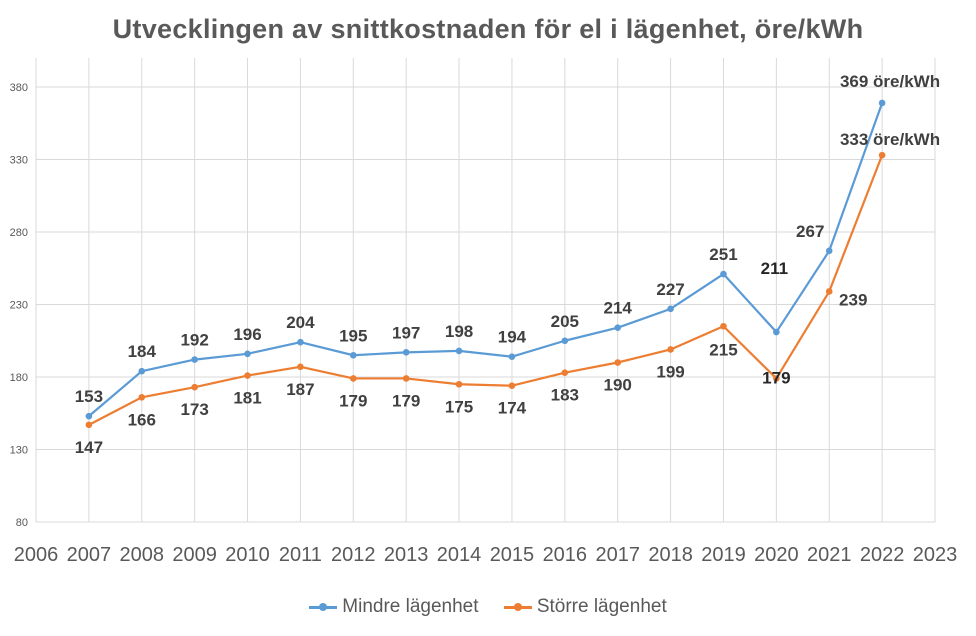 The image size is (976, 636). Describe the element at coordinates (829, 251) in the screenshot. I see `data-point-mindre-2021` at that location.